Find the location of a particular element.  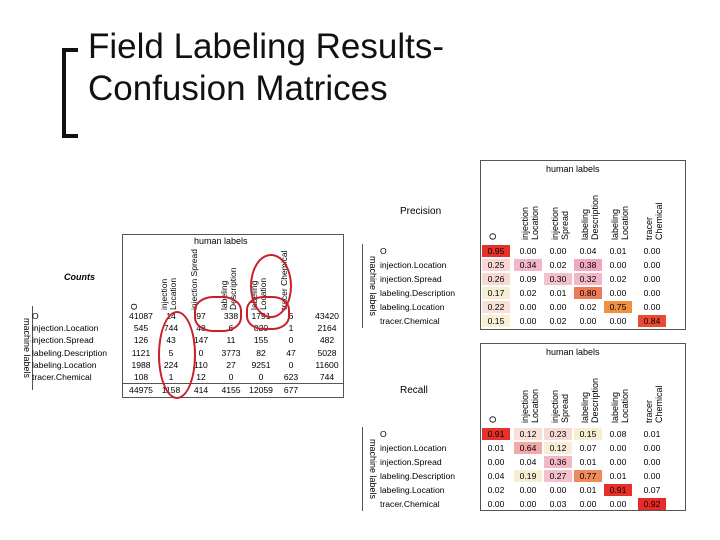

counts-column-header: injection Location is located at coordinates (168, 293).